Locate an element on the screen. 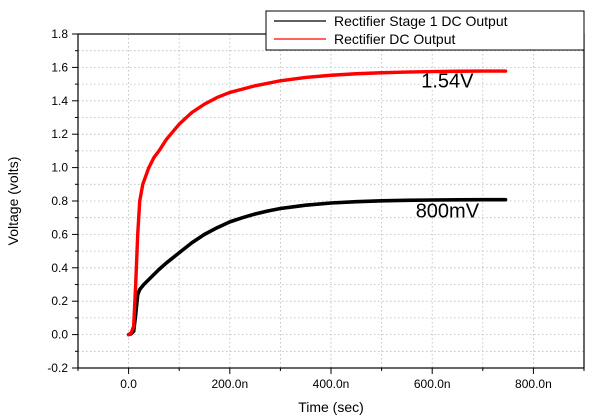 The height and width of the screenshot is (417, 590). x-tick-label: 800.0n is located at coordinates (533, 384).